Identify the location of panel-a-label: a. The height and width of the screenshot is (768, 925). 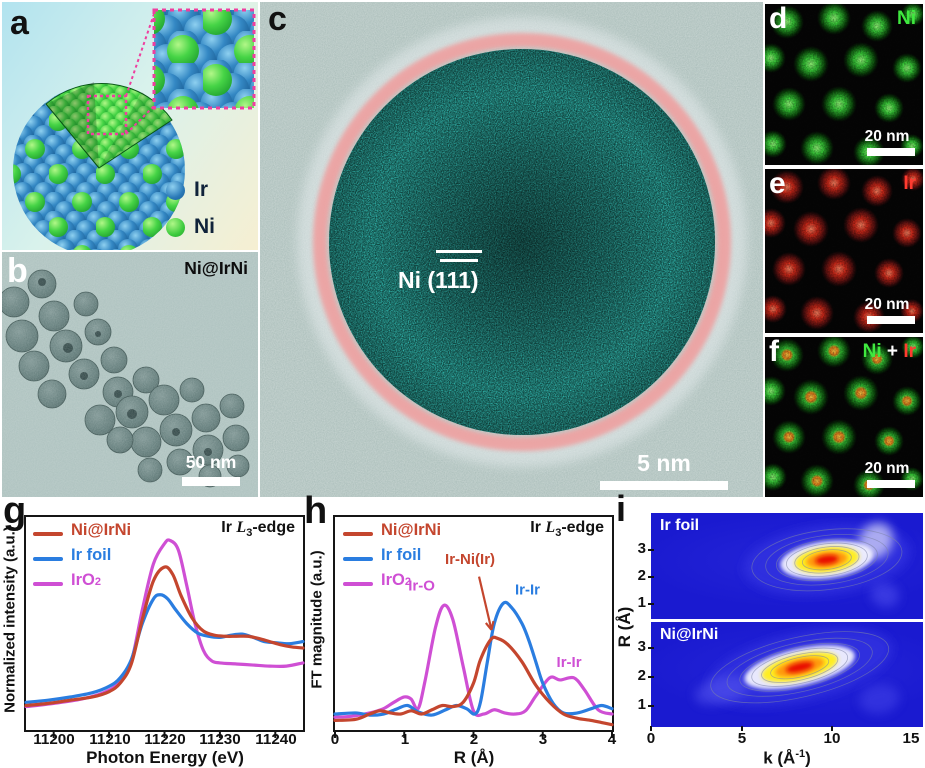
(19, 23).